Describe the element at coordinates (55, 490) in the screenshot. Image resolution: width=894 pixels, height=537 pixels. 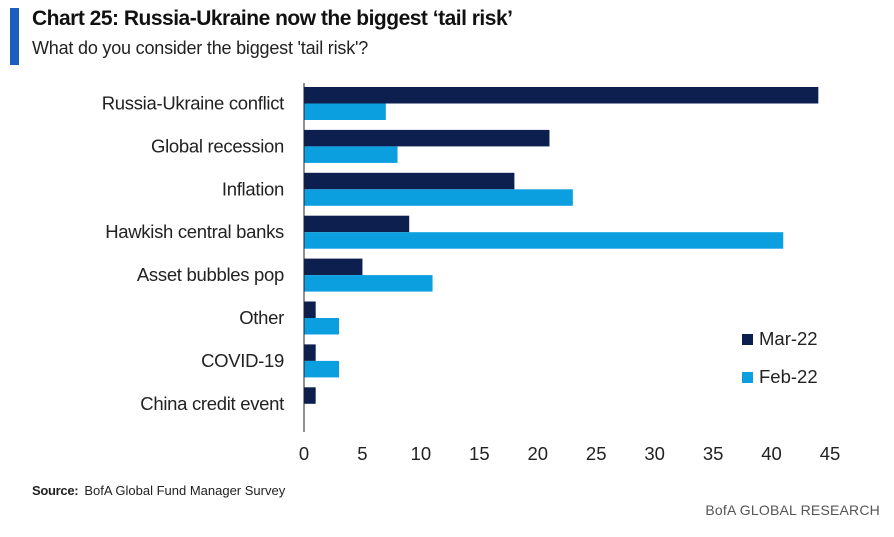
I see `source-label: Source:` at that location.